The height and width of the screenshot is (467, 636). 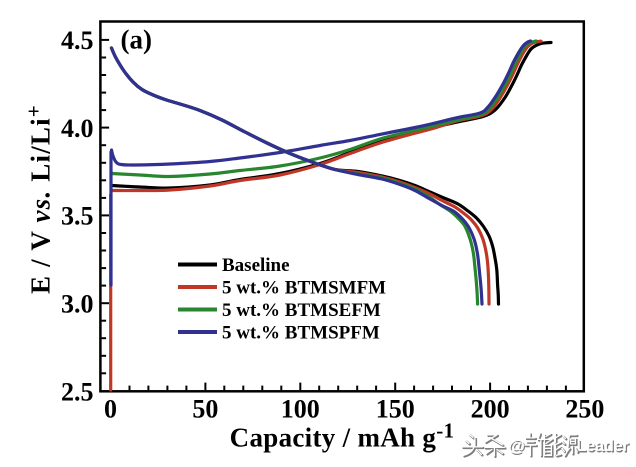 I want to click on svg-text: 100, so click(x=300, y=409).